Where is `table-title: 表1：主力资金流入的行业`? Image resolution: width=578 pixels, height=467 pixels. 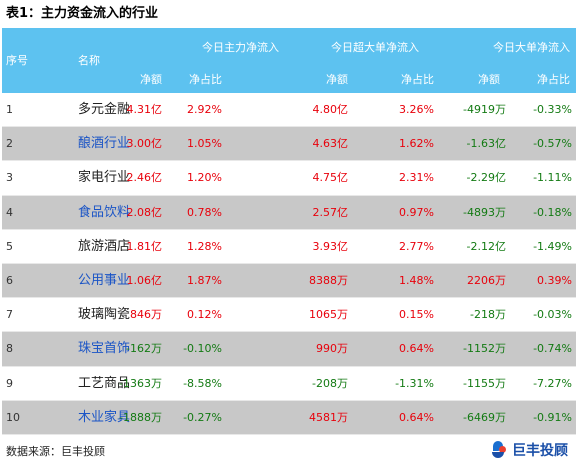
table-title: 表1：主力资金流入的行业 is located at coordinates (82, 13).